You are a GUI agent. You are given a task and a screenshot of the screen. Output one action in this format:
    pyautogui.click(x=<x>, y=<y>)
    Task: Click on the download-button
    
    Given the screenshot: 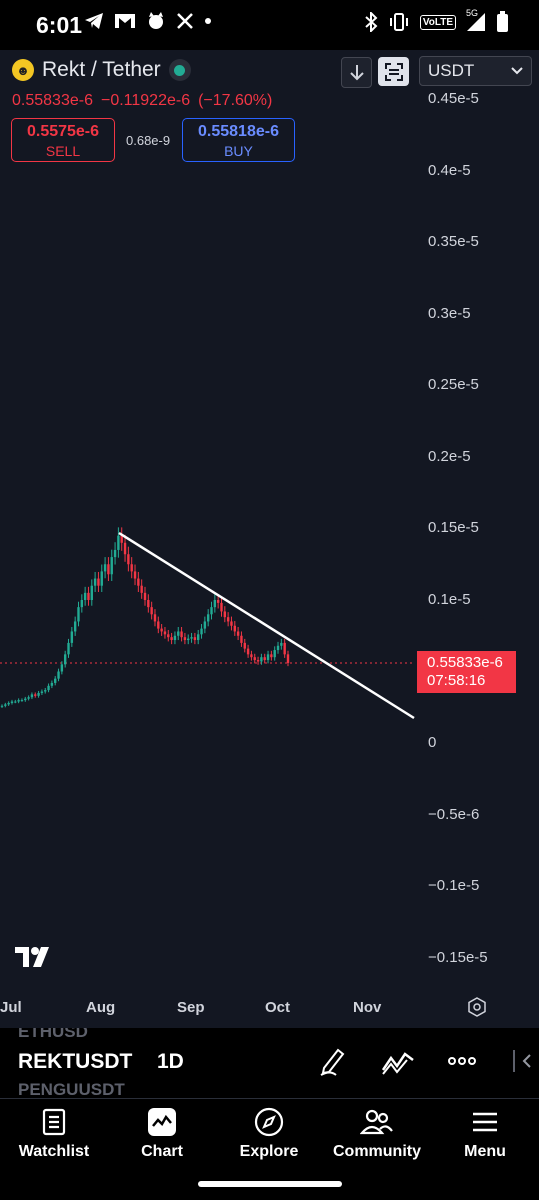 What is the action you would take?
    pyautogui.click(x=356, y=72)
    